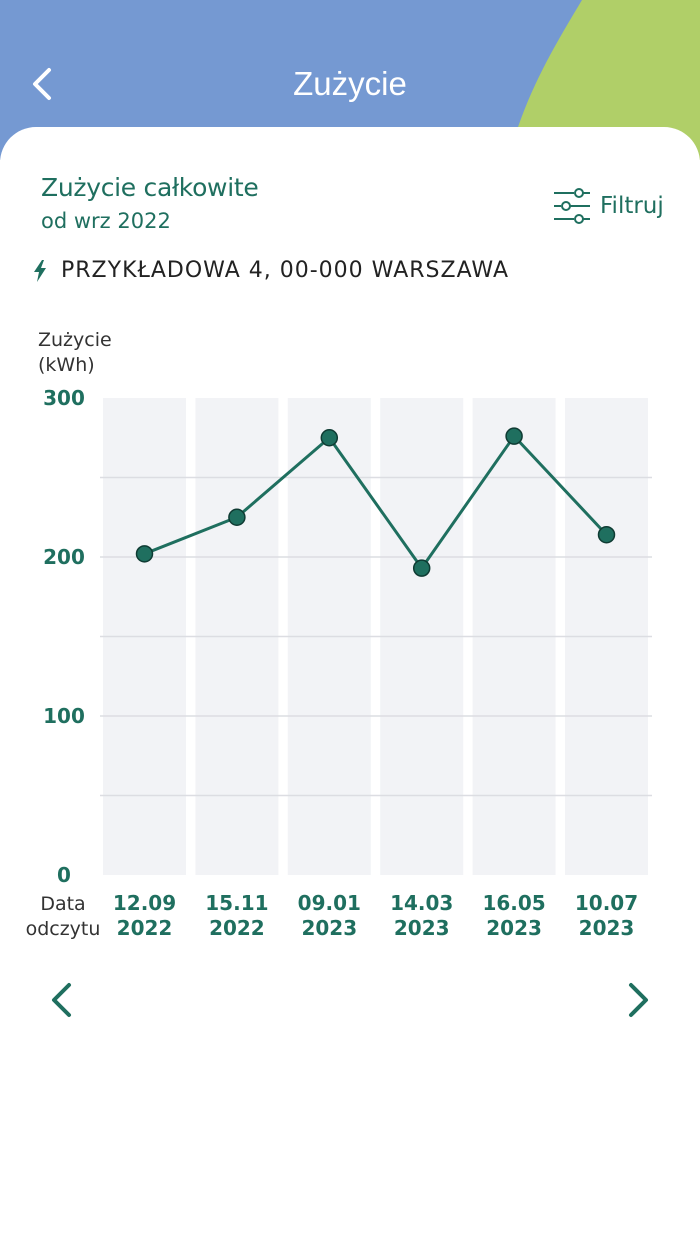 The width and height of the screenshot is (700, 1244). What do you see at coordinates (64, 557) in the screenshot?
I see `y-tick-label: 200` at bounding box center [64, 557].